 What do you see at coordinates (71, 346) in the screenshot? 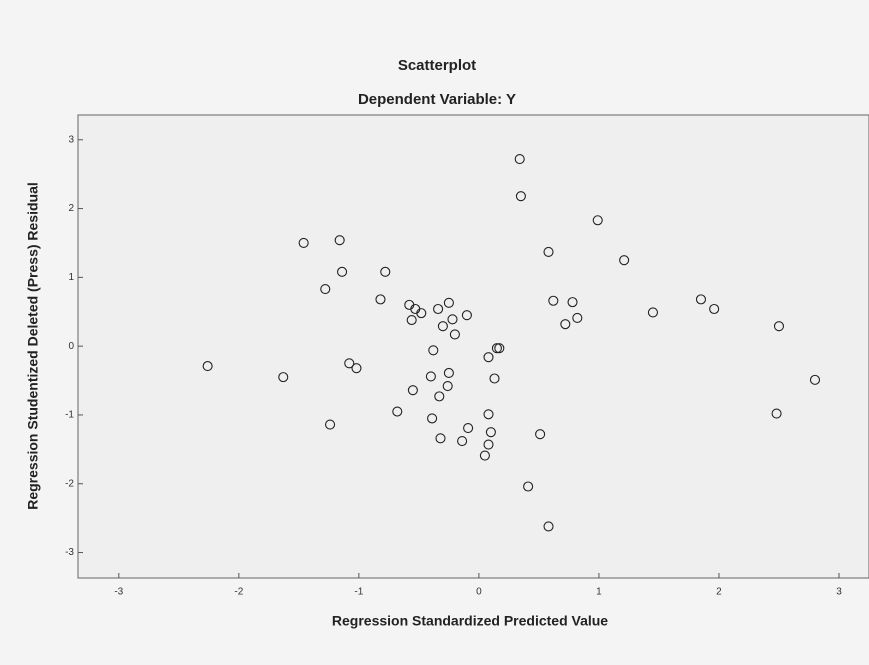
I see `y-tick-label: 0` at bounding box center [71, 346].